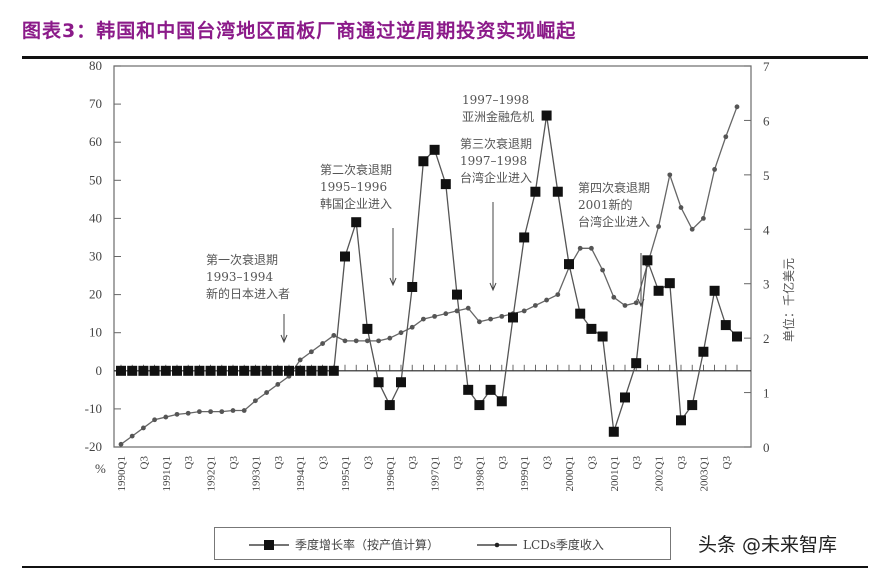 The height and width of the screenshot is (569, 879). What do you see at coordinates (93, 446) in the screenshot?
I see `left-axis-label: -20` at bounding box center [93, 446].